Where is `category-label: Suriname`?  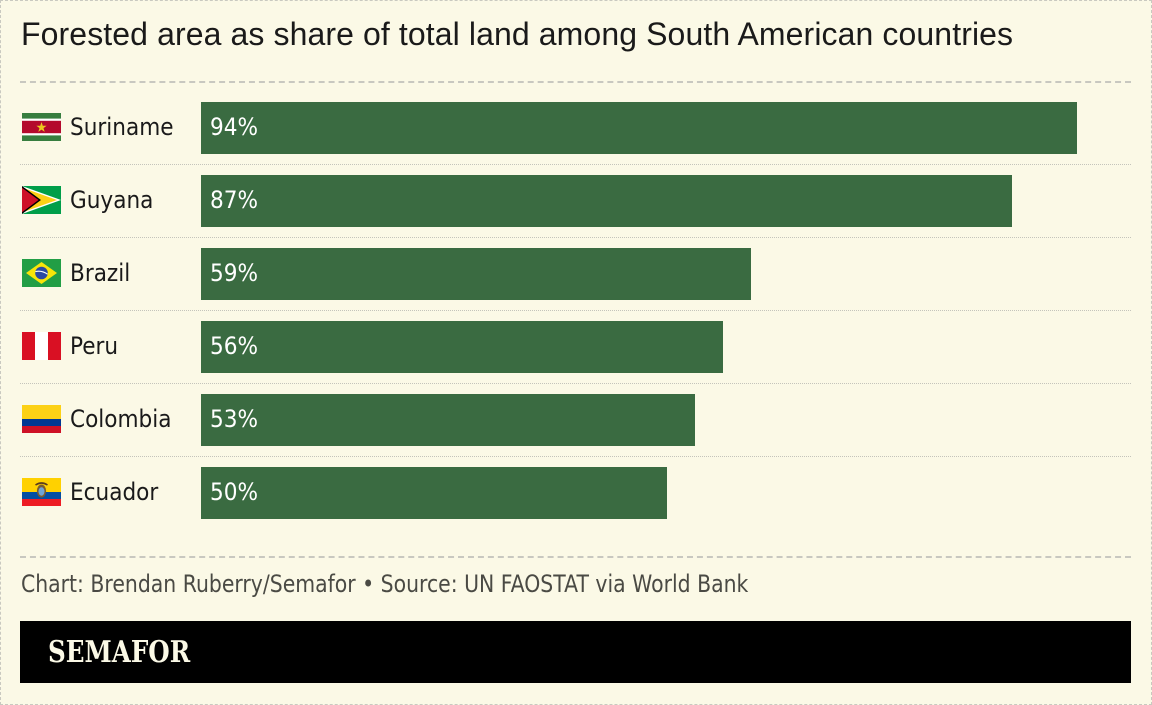
category-label: Suriname is located at coordinates (122, 127).